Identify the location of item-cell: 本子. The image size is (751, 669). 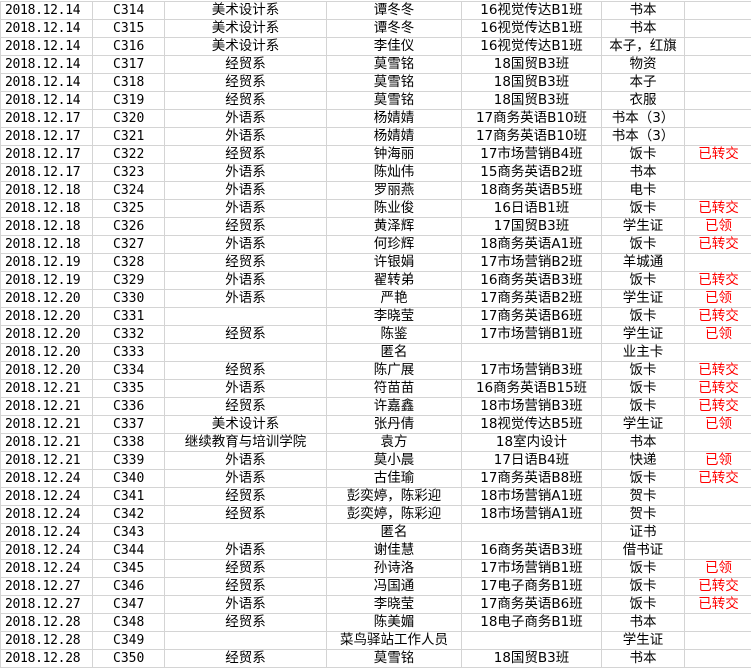
(643, 82).